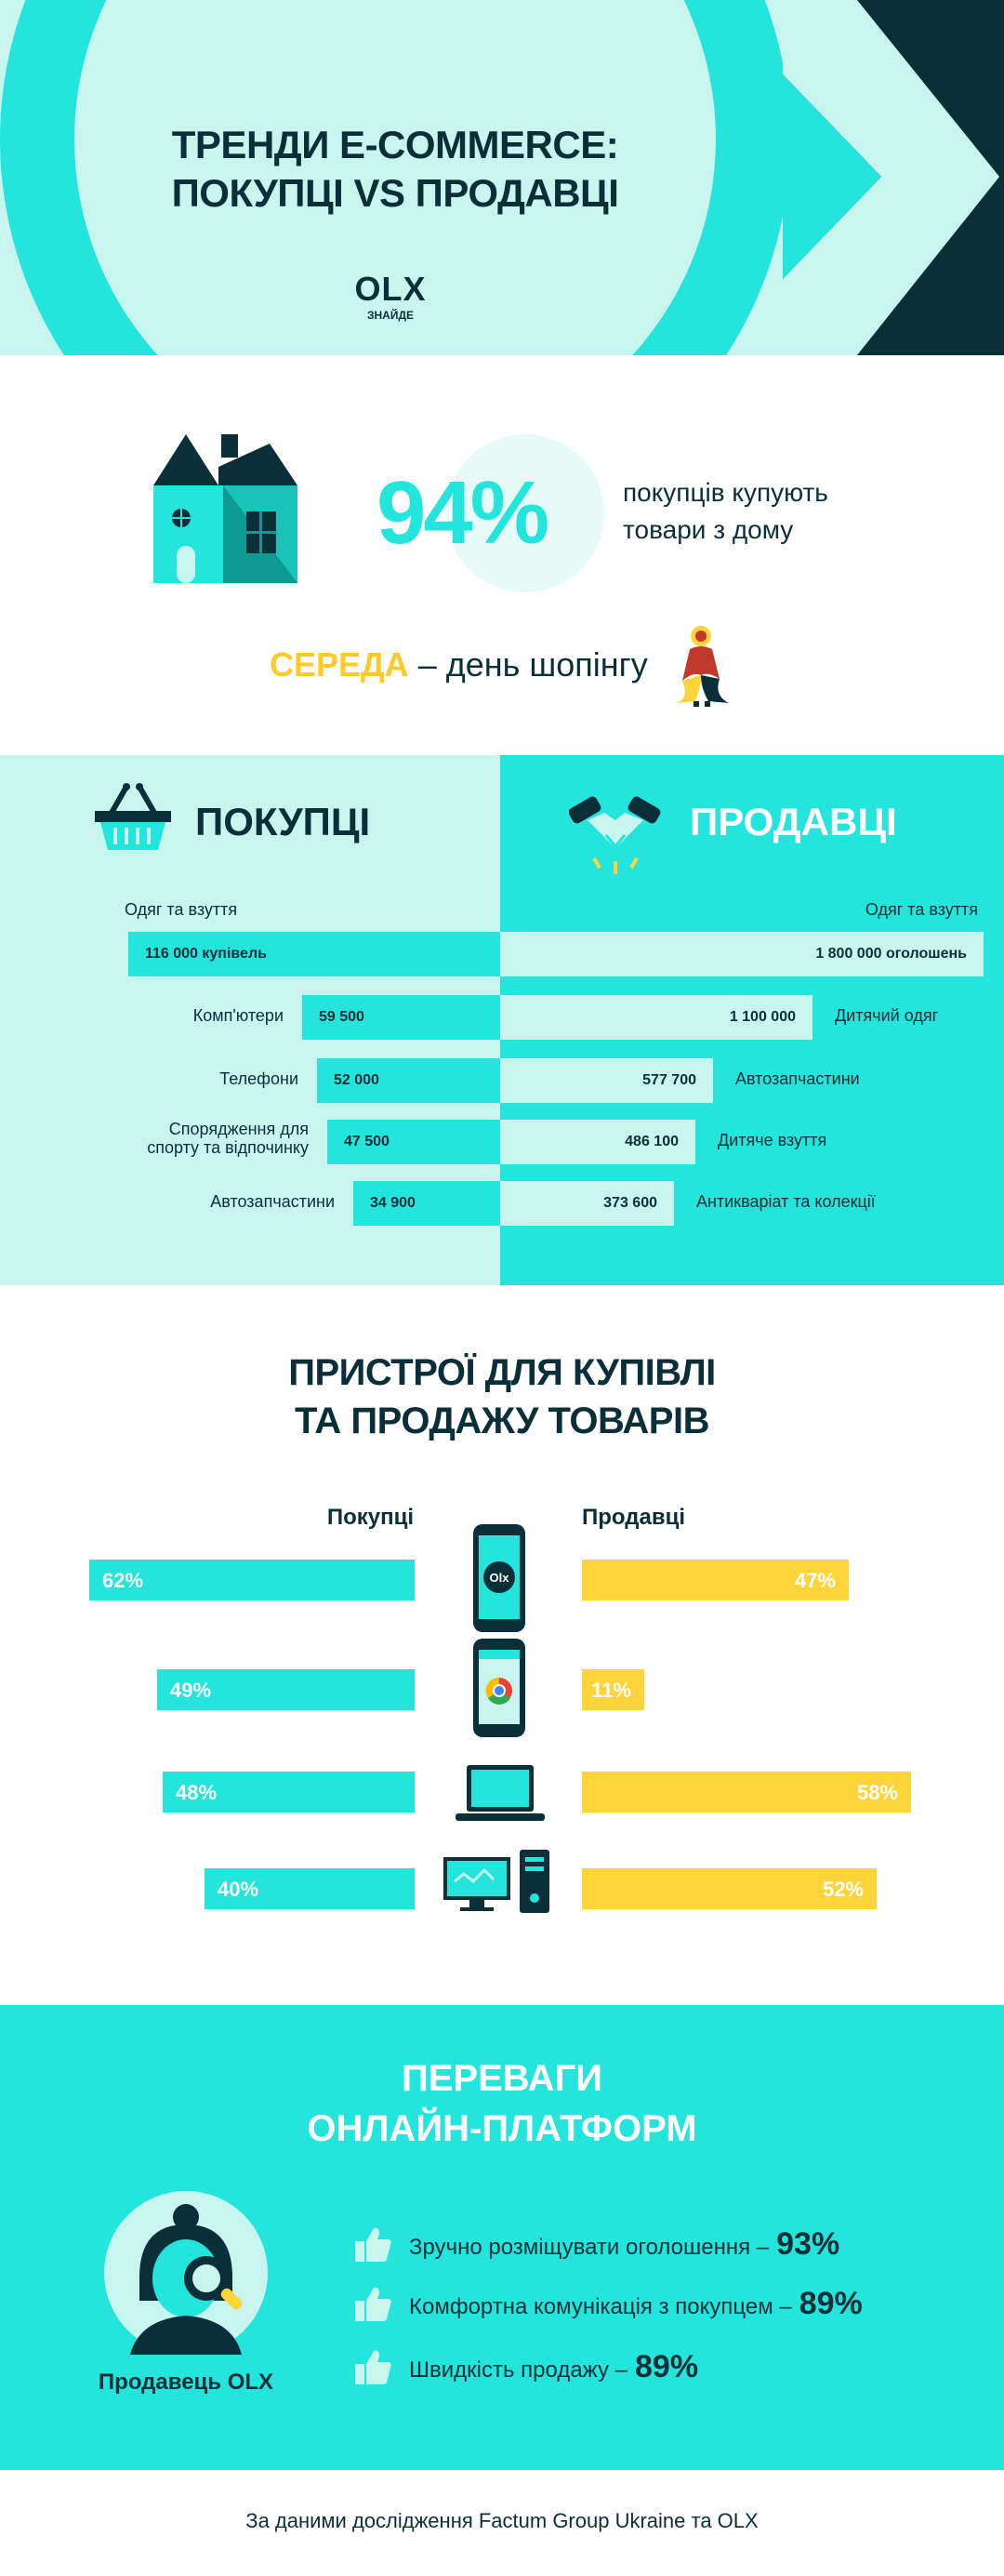 This screenshot has height=2576, width=1004. I want to click on page-title-line2: ПОКУПЦІ VS ПРОДАВЦІ, so click(395, 193).